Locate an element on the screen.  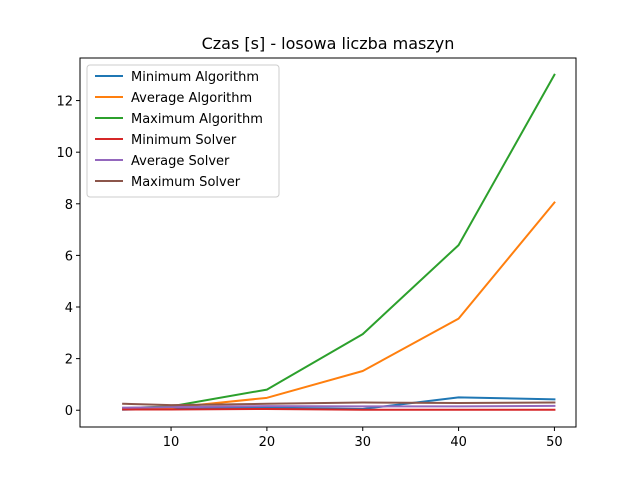
legend-label-5: Average Solver is located at coordinates (180, 161).